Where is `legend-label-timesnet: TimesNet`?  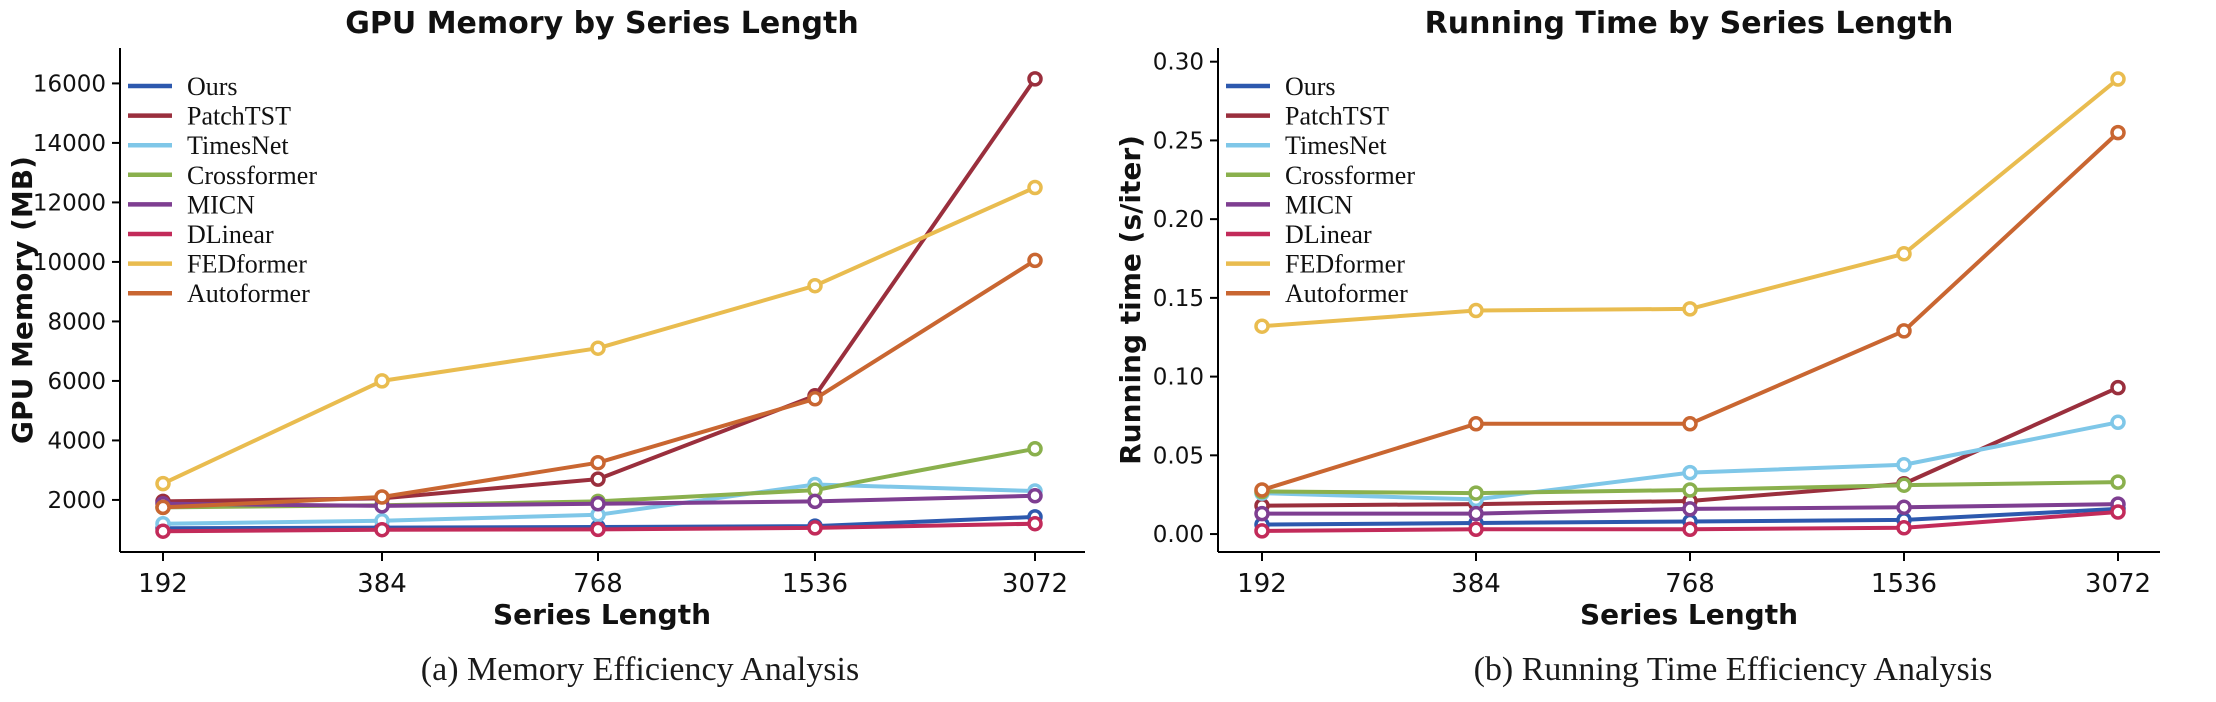 legend-label-timesnet: TimesNet is located at coordinates (1336, 145).